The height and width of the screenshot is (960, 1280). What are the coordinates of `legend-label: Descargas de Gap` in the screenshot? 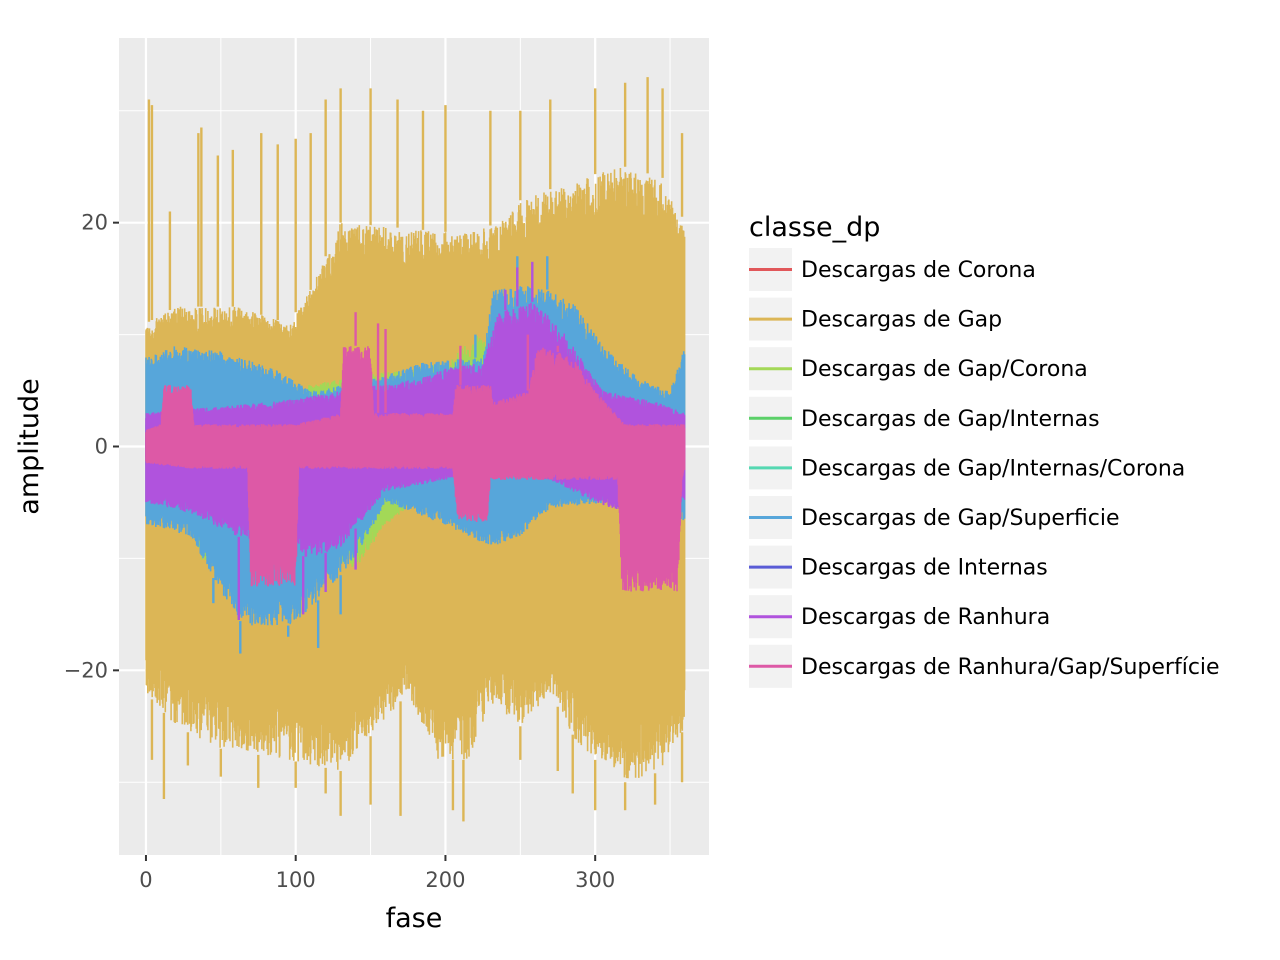 It's located at (901, 320).